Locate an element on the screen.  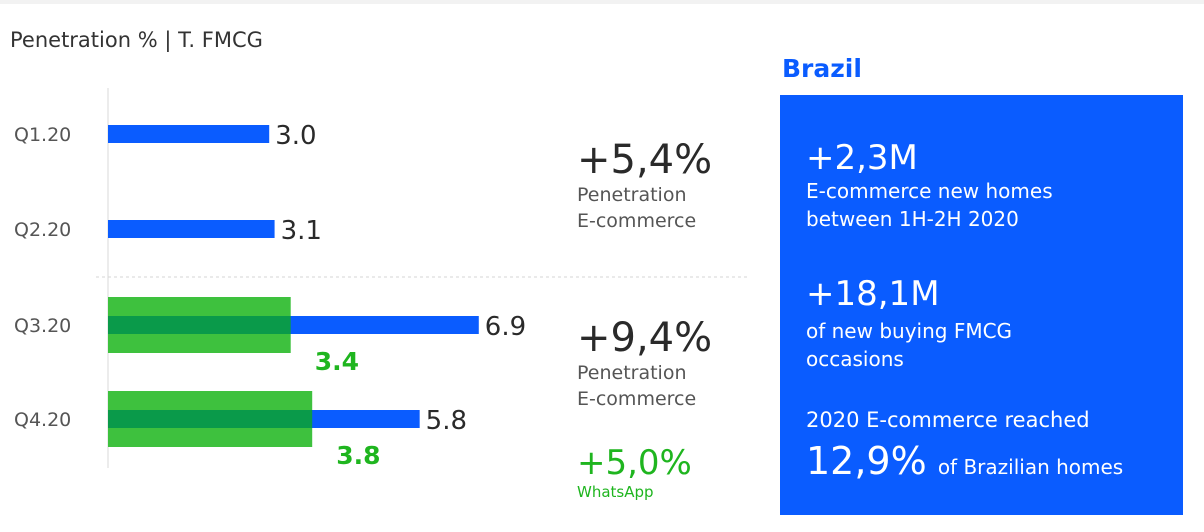
country-title: Brazil is located at coordinates (822, 68).